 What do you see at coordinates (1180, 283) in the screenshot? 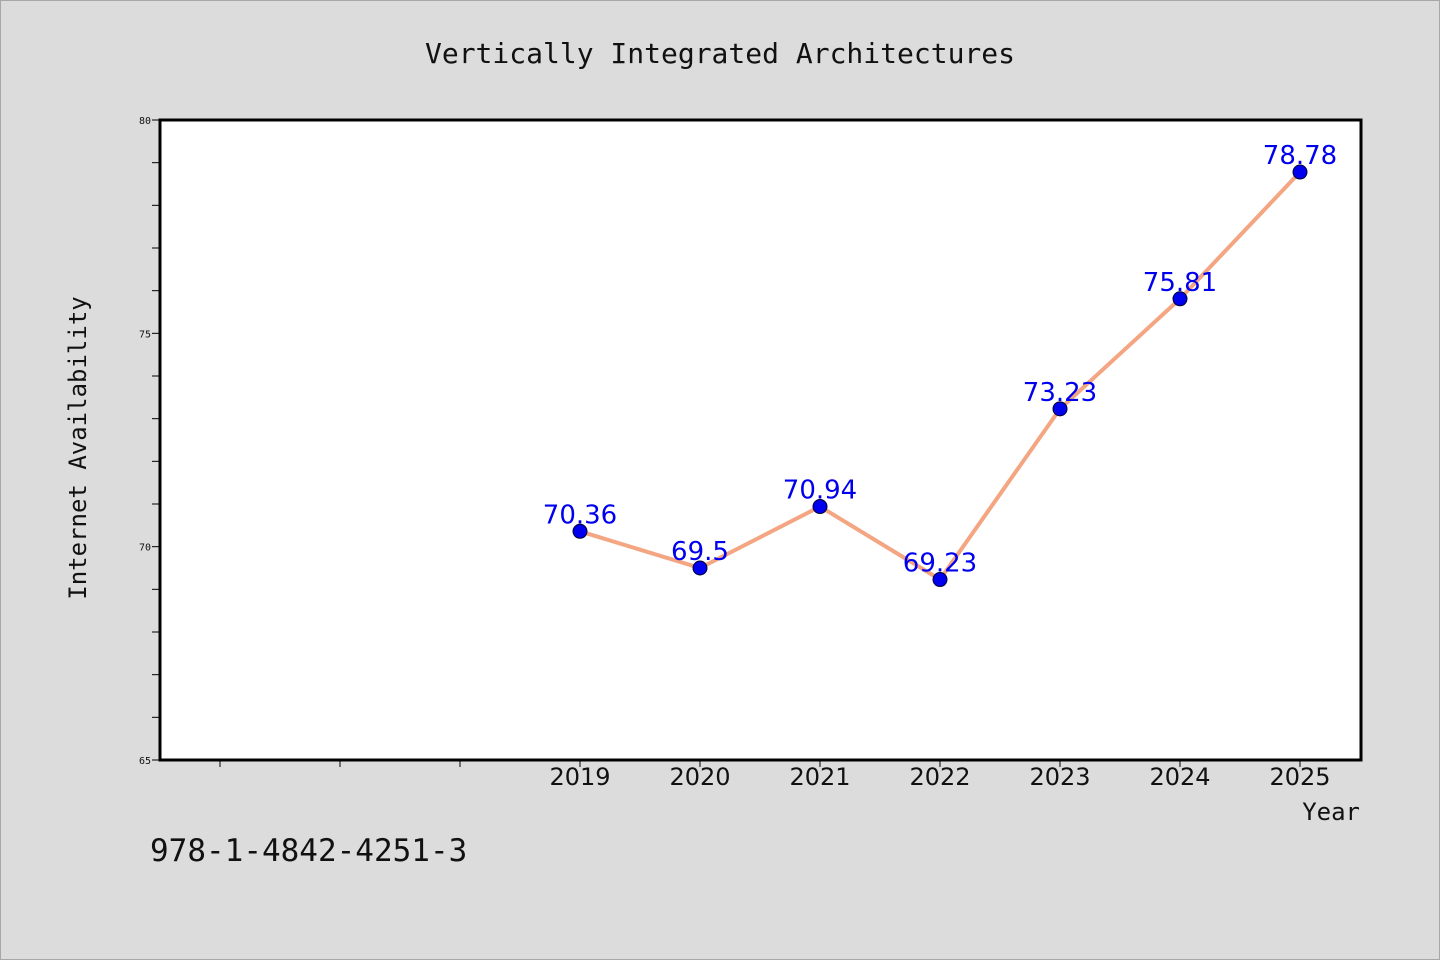
I see `data-label: 75.81` at bounding box center [1180, 283].